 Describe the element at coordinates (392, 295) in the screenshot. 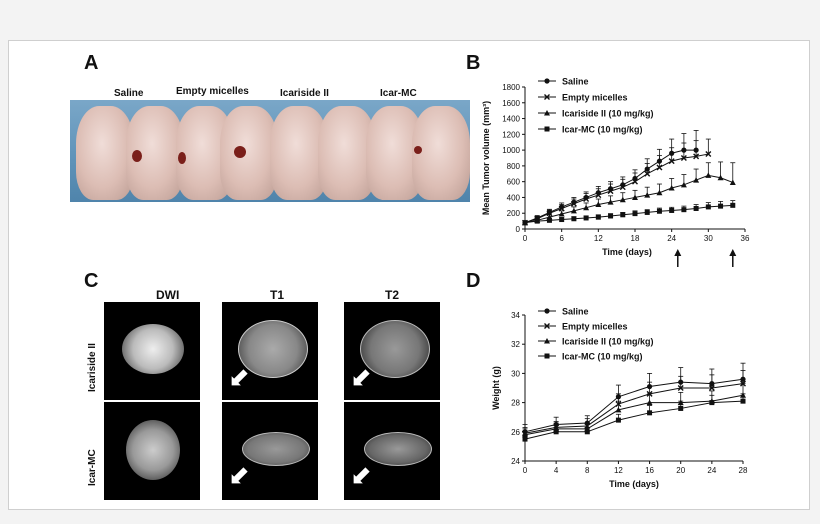

I see `mri-col-t2: T2` at that location.